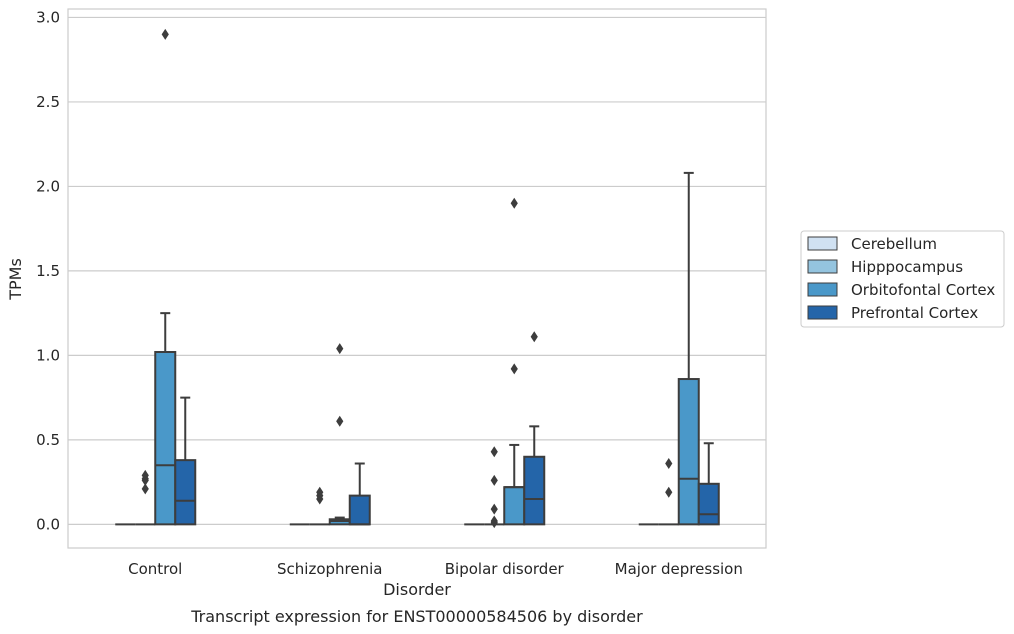  What do you see at coordinates (679, 569) in the screenshot?
I see `x-tick-label: Major depression` at bounding box center [679, 569].